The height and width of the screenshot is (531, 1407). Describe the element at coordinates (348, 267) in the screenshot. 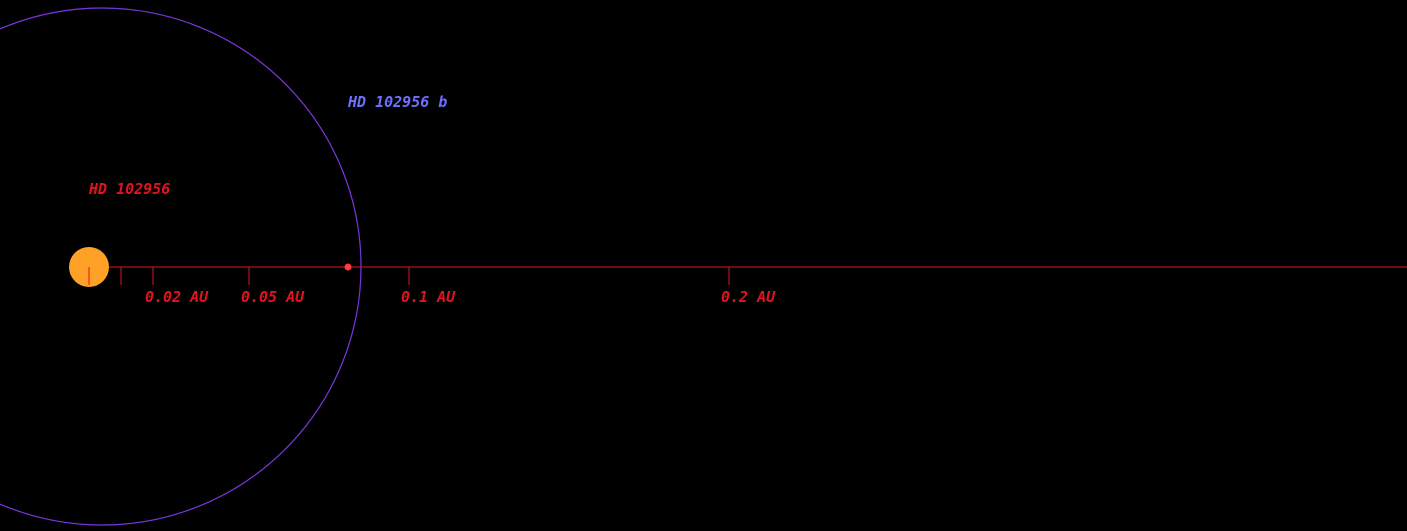

I see `planet` at that location.